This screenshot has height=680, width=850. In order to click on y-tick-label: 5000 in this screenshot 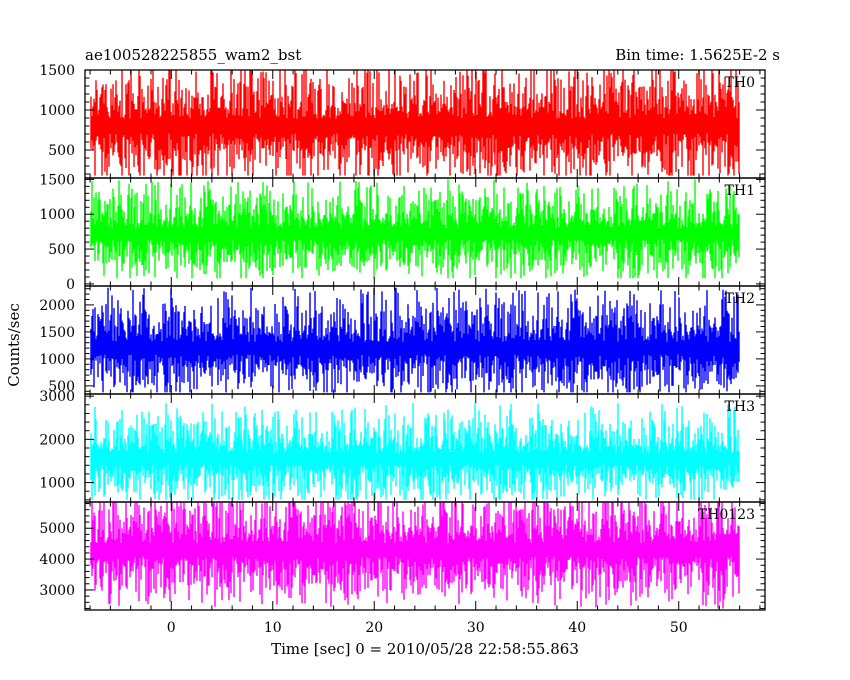, I will do `click(57, 529)`.